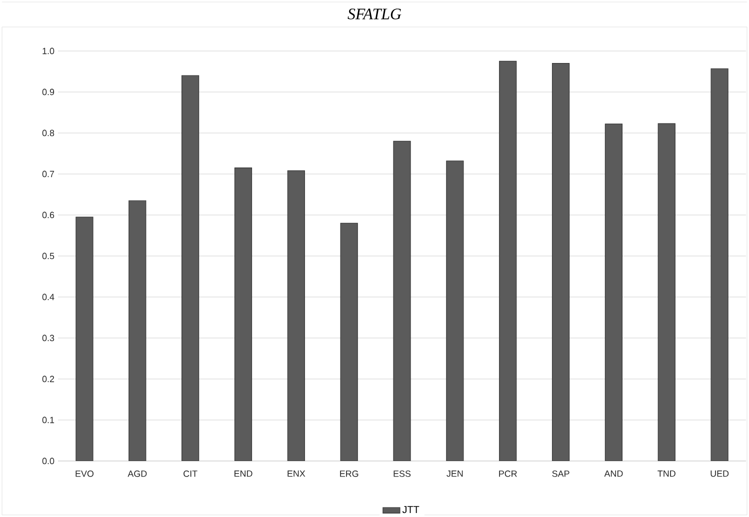 The height and width of the screenshot is (517, 749). Describe the element at coordinates (48, 133) in the screenshot. I see `y-tick-label: 0.8` at that location.